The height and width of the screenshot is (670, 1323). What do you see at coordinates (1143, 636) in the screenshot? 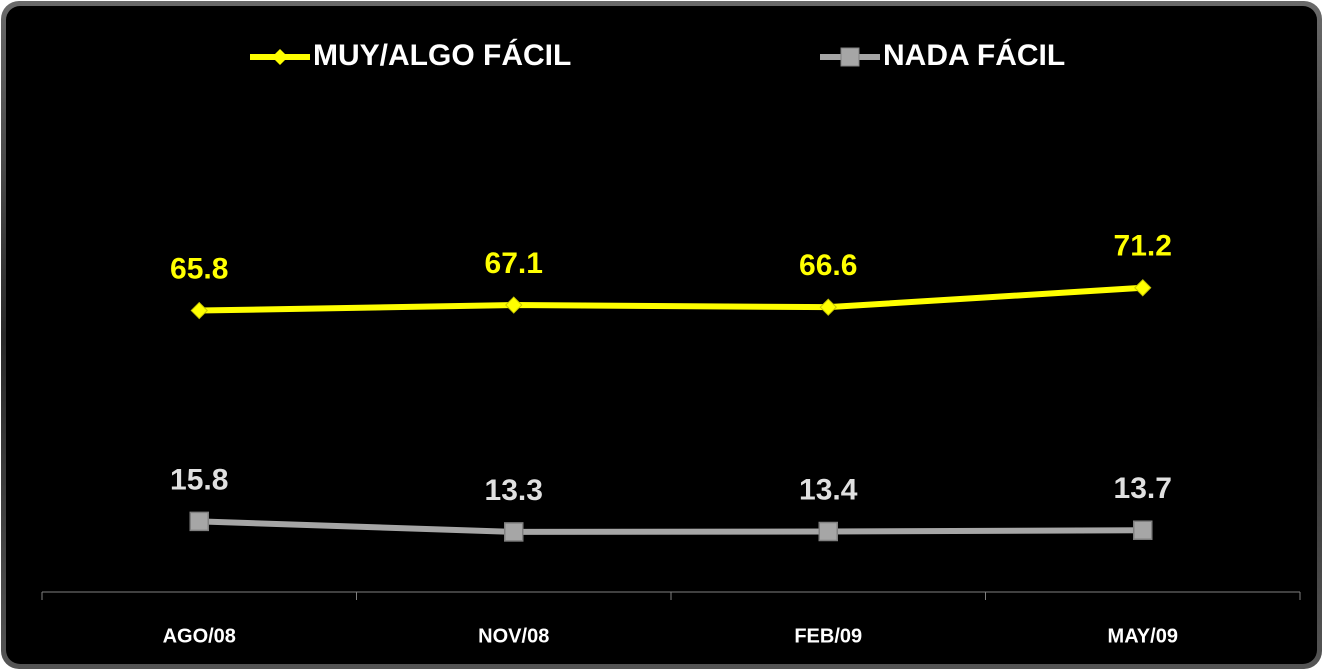
I see `x-tick-label: MAY/09` at bounding box center [1143, 636].